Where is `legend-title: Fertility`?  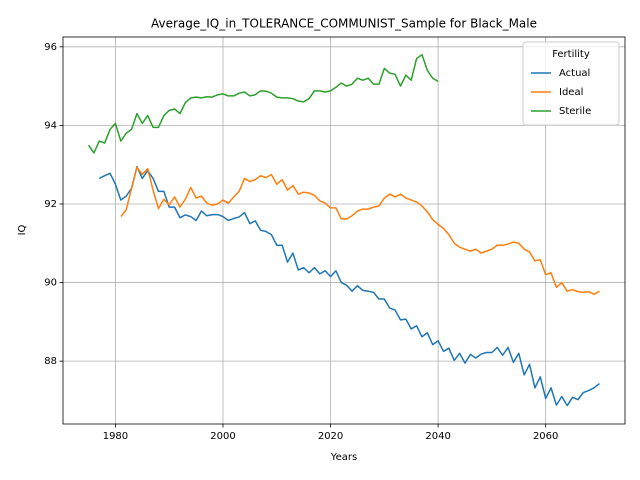
legend-title: Fertility is located at coordinates (571, 54).